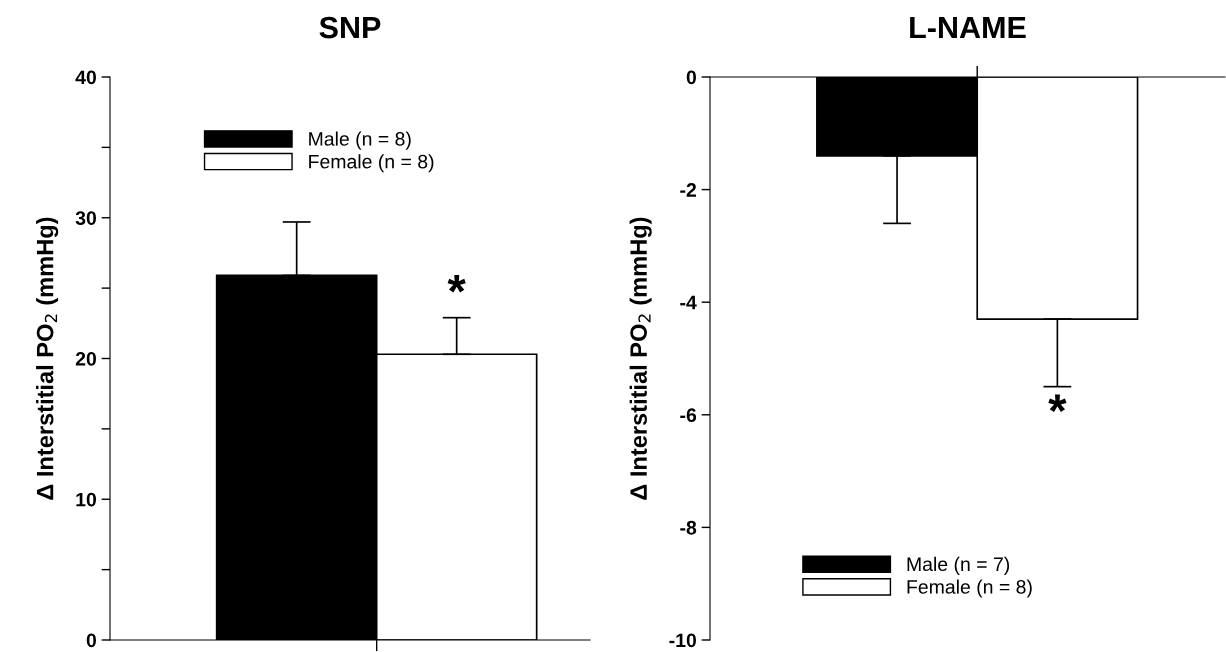 This screenshot has height=652, width=1226. What do you see at coordinates (360, 140) in the screenshot?
I see `legend-label: Male (n = 8)` at bounding box center [360, 140].